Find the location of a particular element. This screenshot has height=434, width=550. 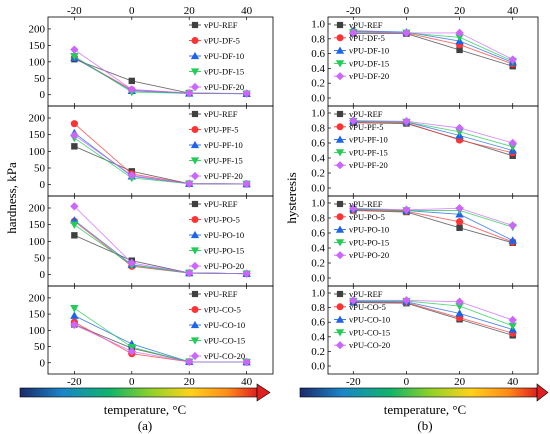

legend-label: vPU-REF is located at coordinates (221, 294).